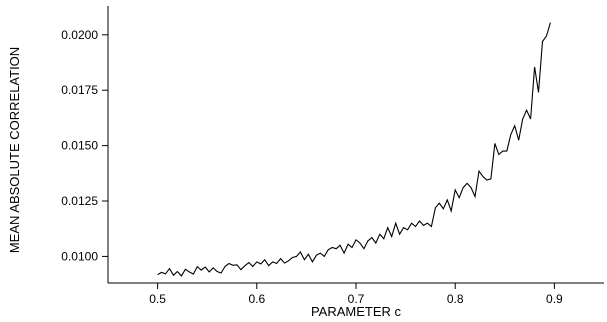 The image size is (607, 322). Describe the element at coordinates (157, 299) in the screenshot. I see `x-tick-label: 0.5` at that location.